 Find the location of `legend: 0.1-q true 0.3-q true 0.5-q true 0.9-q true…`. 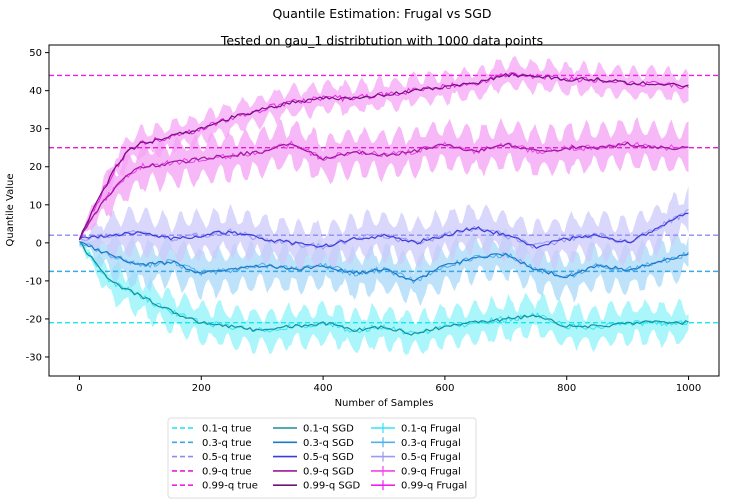

legend: 0.1-q true 0.3-q true 0.5-q true 0.9-q true… is located at coordinates (322, 458).